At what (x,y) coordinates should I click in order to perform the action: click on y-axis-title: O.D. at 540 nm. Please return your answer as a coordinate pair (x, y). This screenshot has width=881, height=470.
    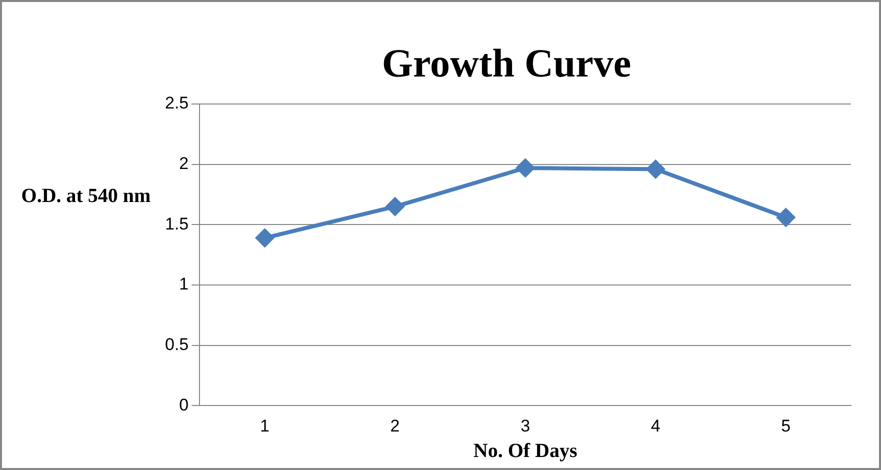
    Looking at the image, I should click on (86, 196).